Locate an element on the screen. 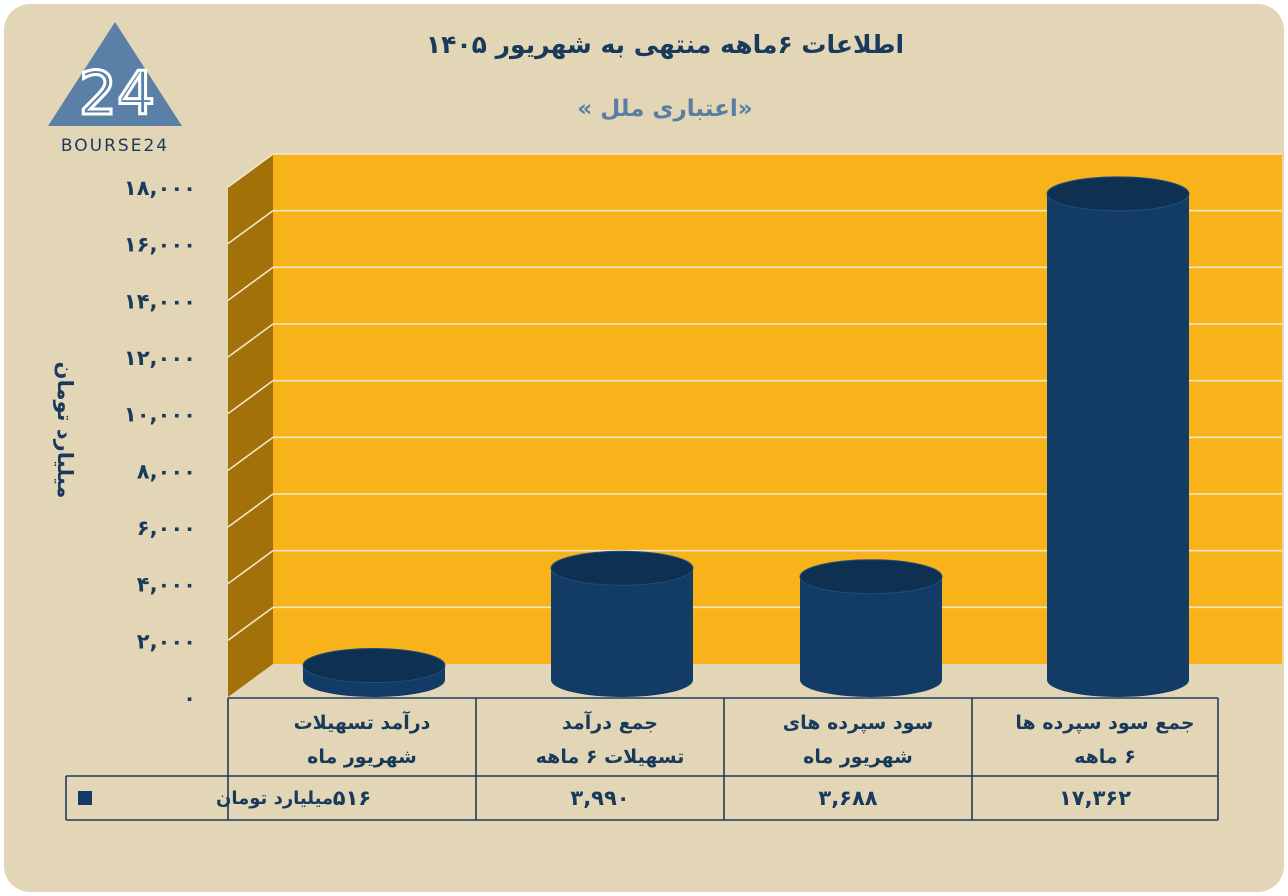  y-tick-label: ۱۶,۰۰۰ is located at coordinates (160, 245).